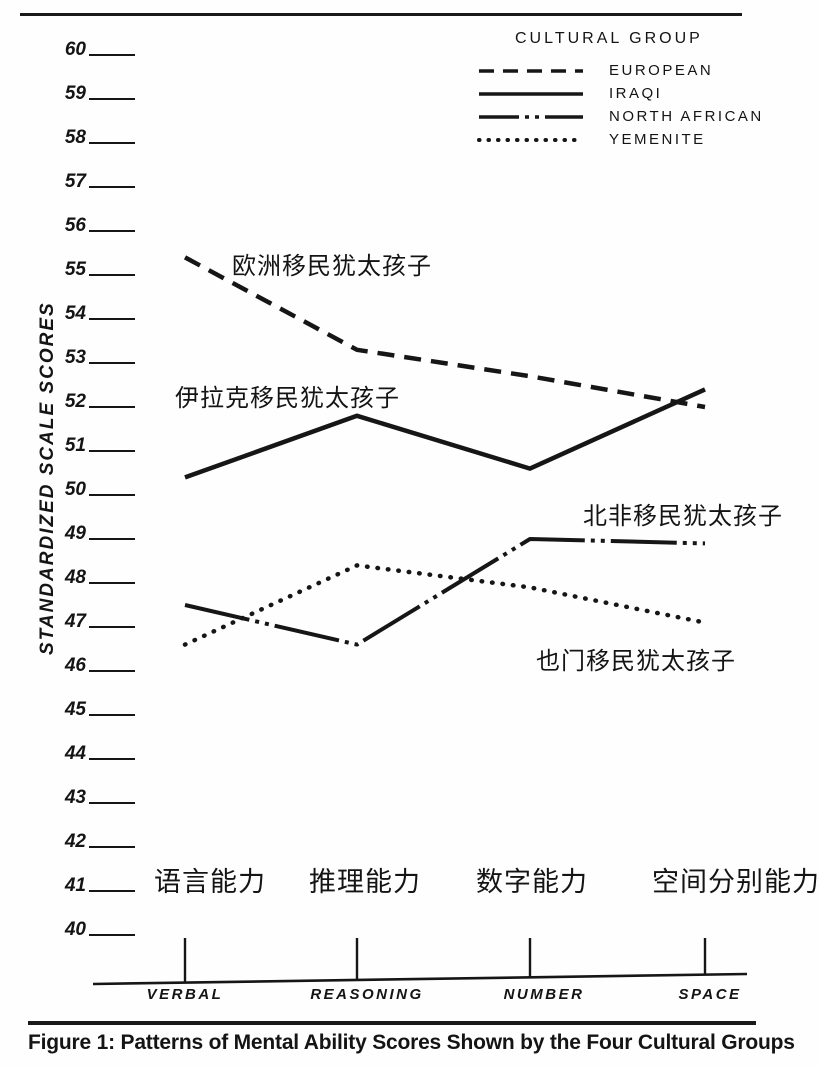  What do you see at coordinates (75, 181) in the screenshot?
I see `y-tick-label-57: 57` at bounding box center [75, 181].